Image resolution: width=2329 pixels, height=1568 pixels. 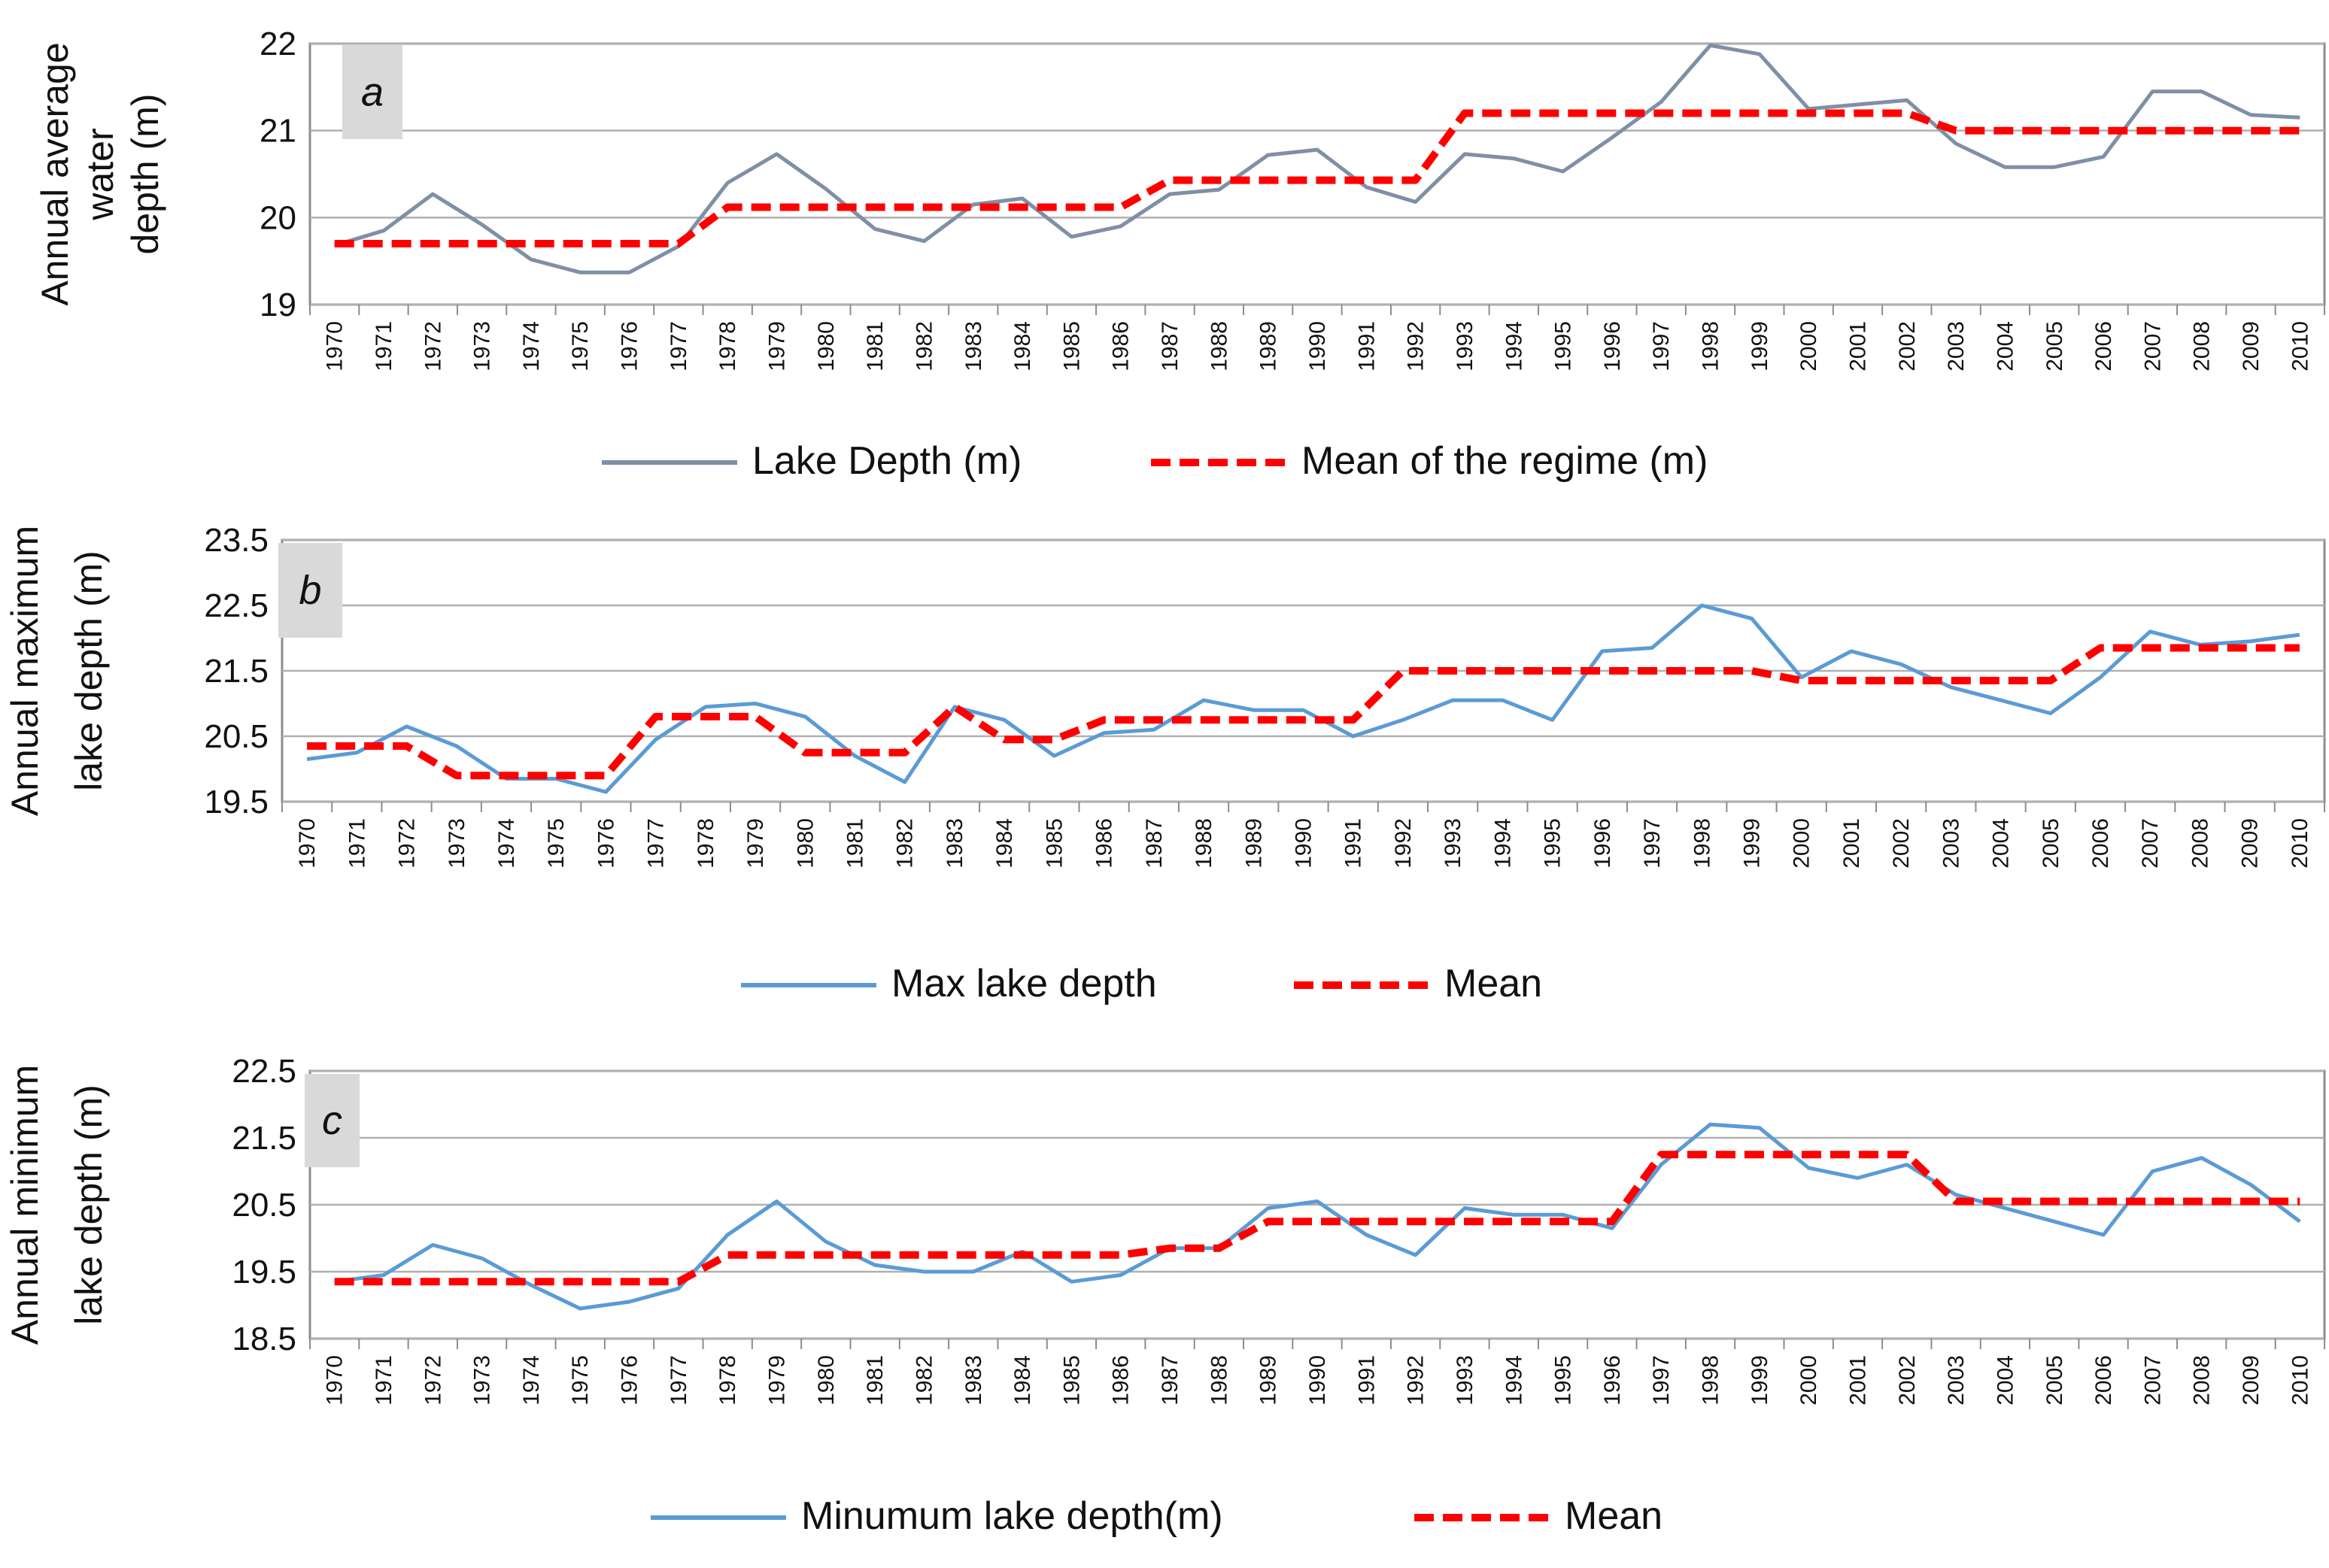 What do you see at coordinates (1121, 1381) in the screenshot?
I see `x-tick-label: 1986` at bounding box center [1121, 1381].